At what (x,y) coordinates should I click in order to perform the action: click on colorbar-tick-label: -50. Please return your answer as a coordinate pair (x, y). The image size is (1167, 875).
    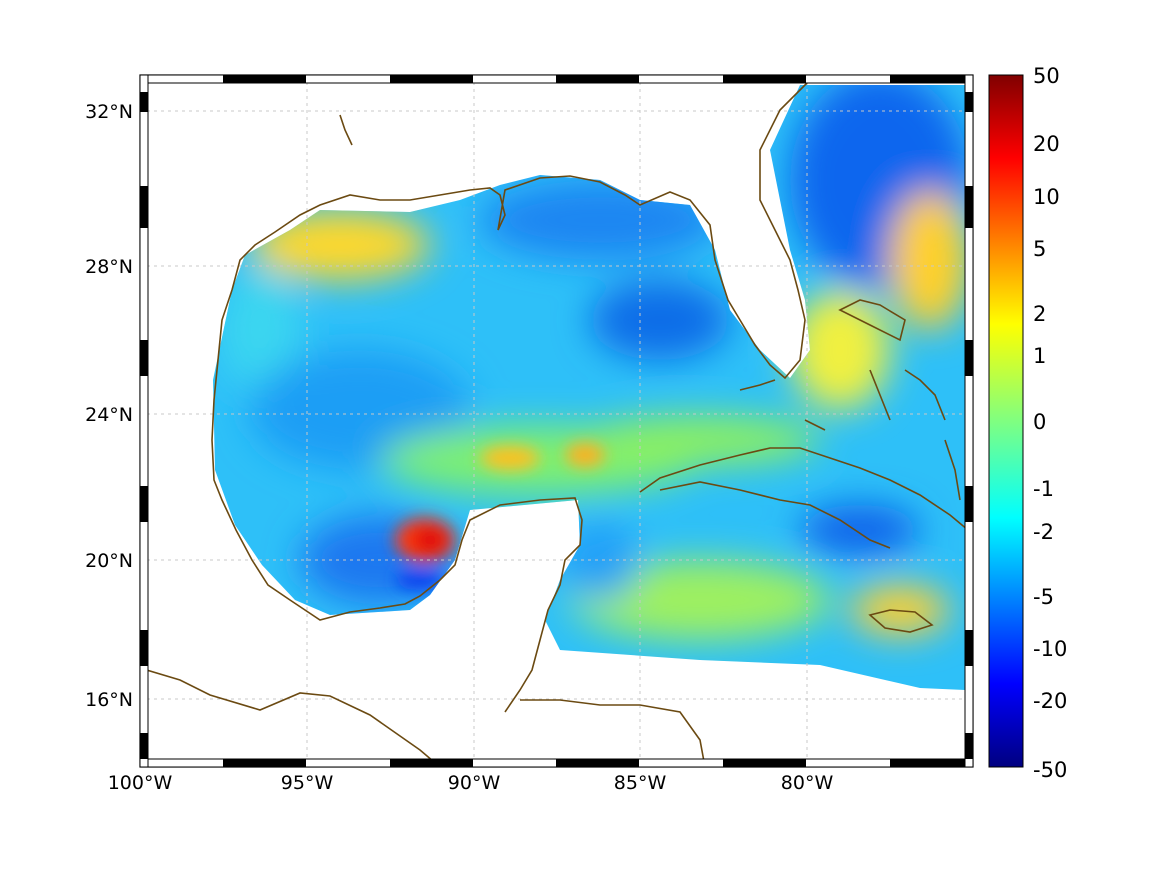
    Looking at the image, I should click on (1050, 770).